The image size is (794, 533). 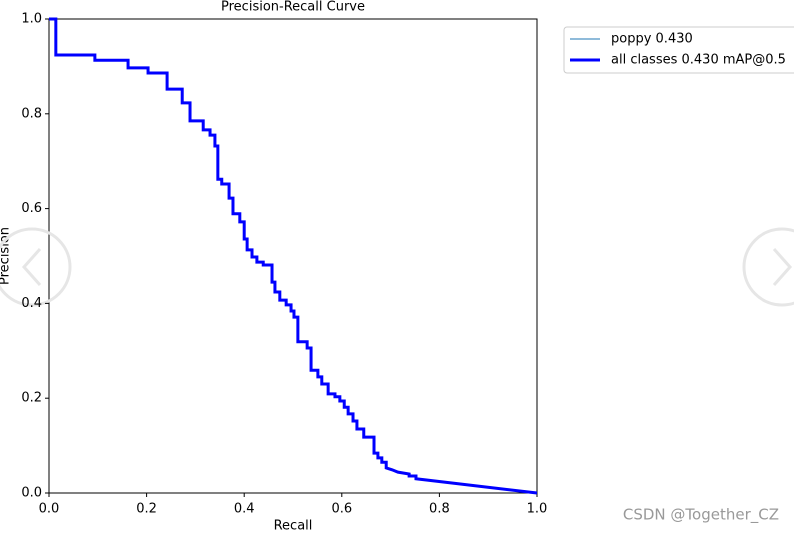 What do you see at coordinates (768, 267) in the screenshot?
I see `next-button` at bounding box center [768, 267].